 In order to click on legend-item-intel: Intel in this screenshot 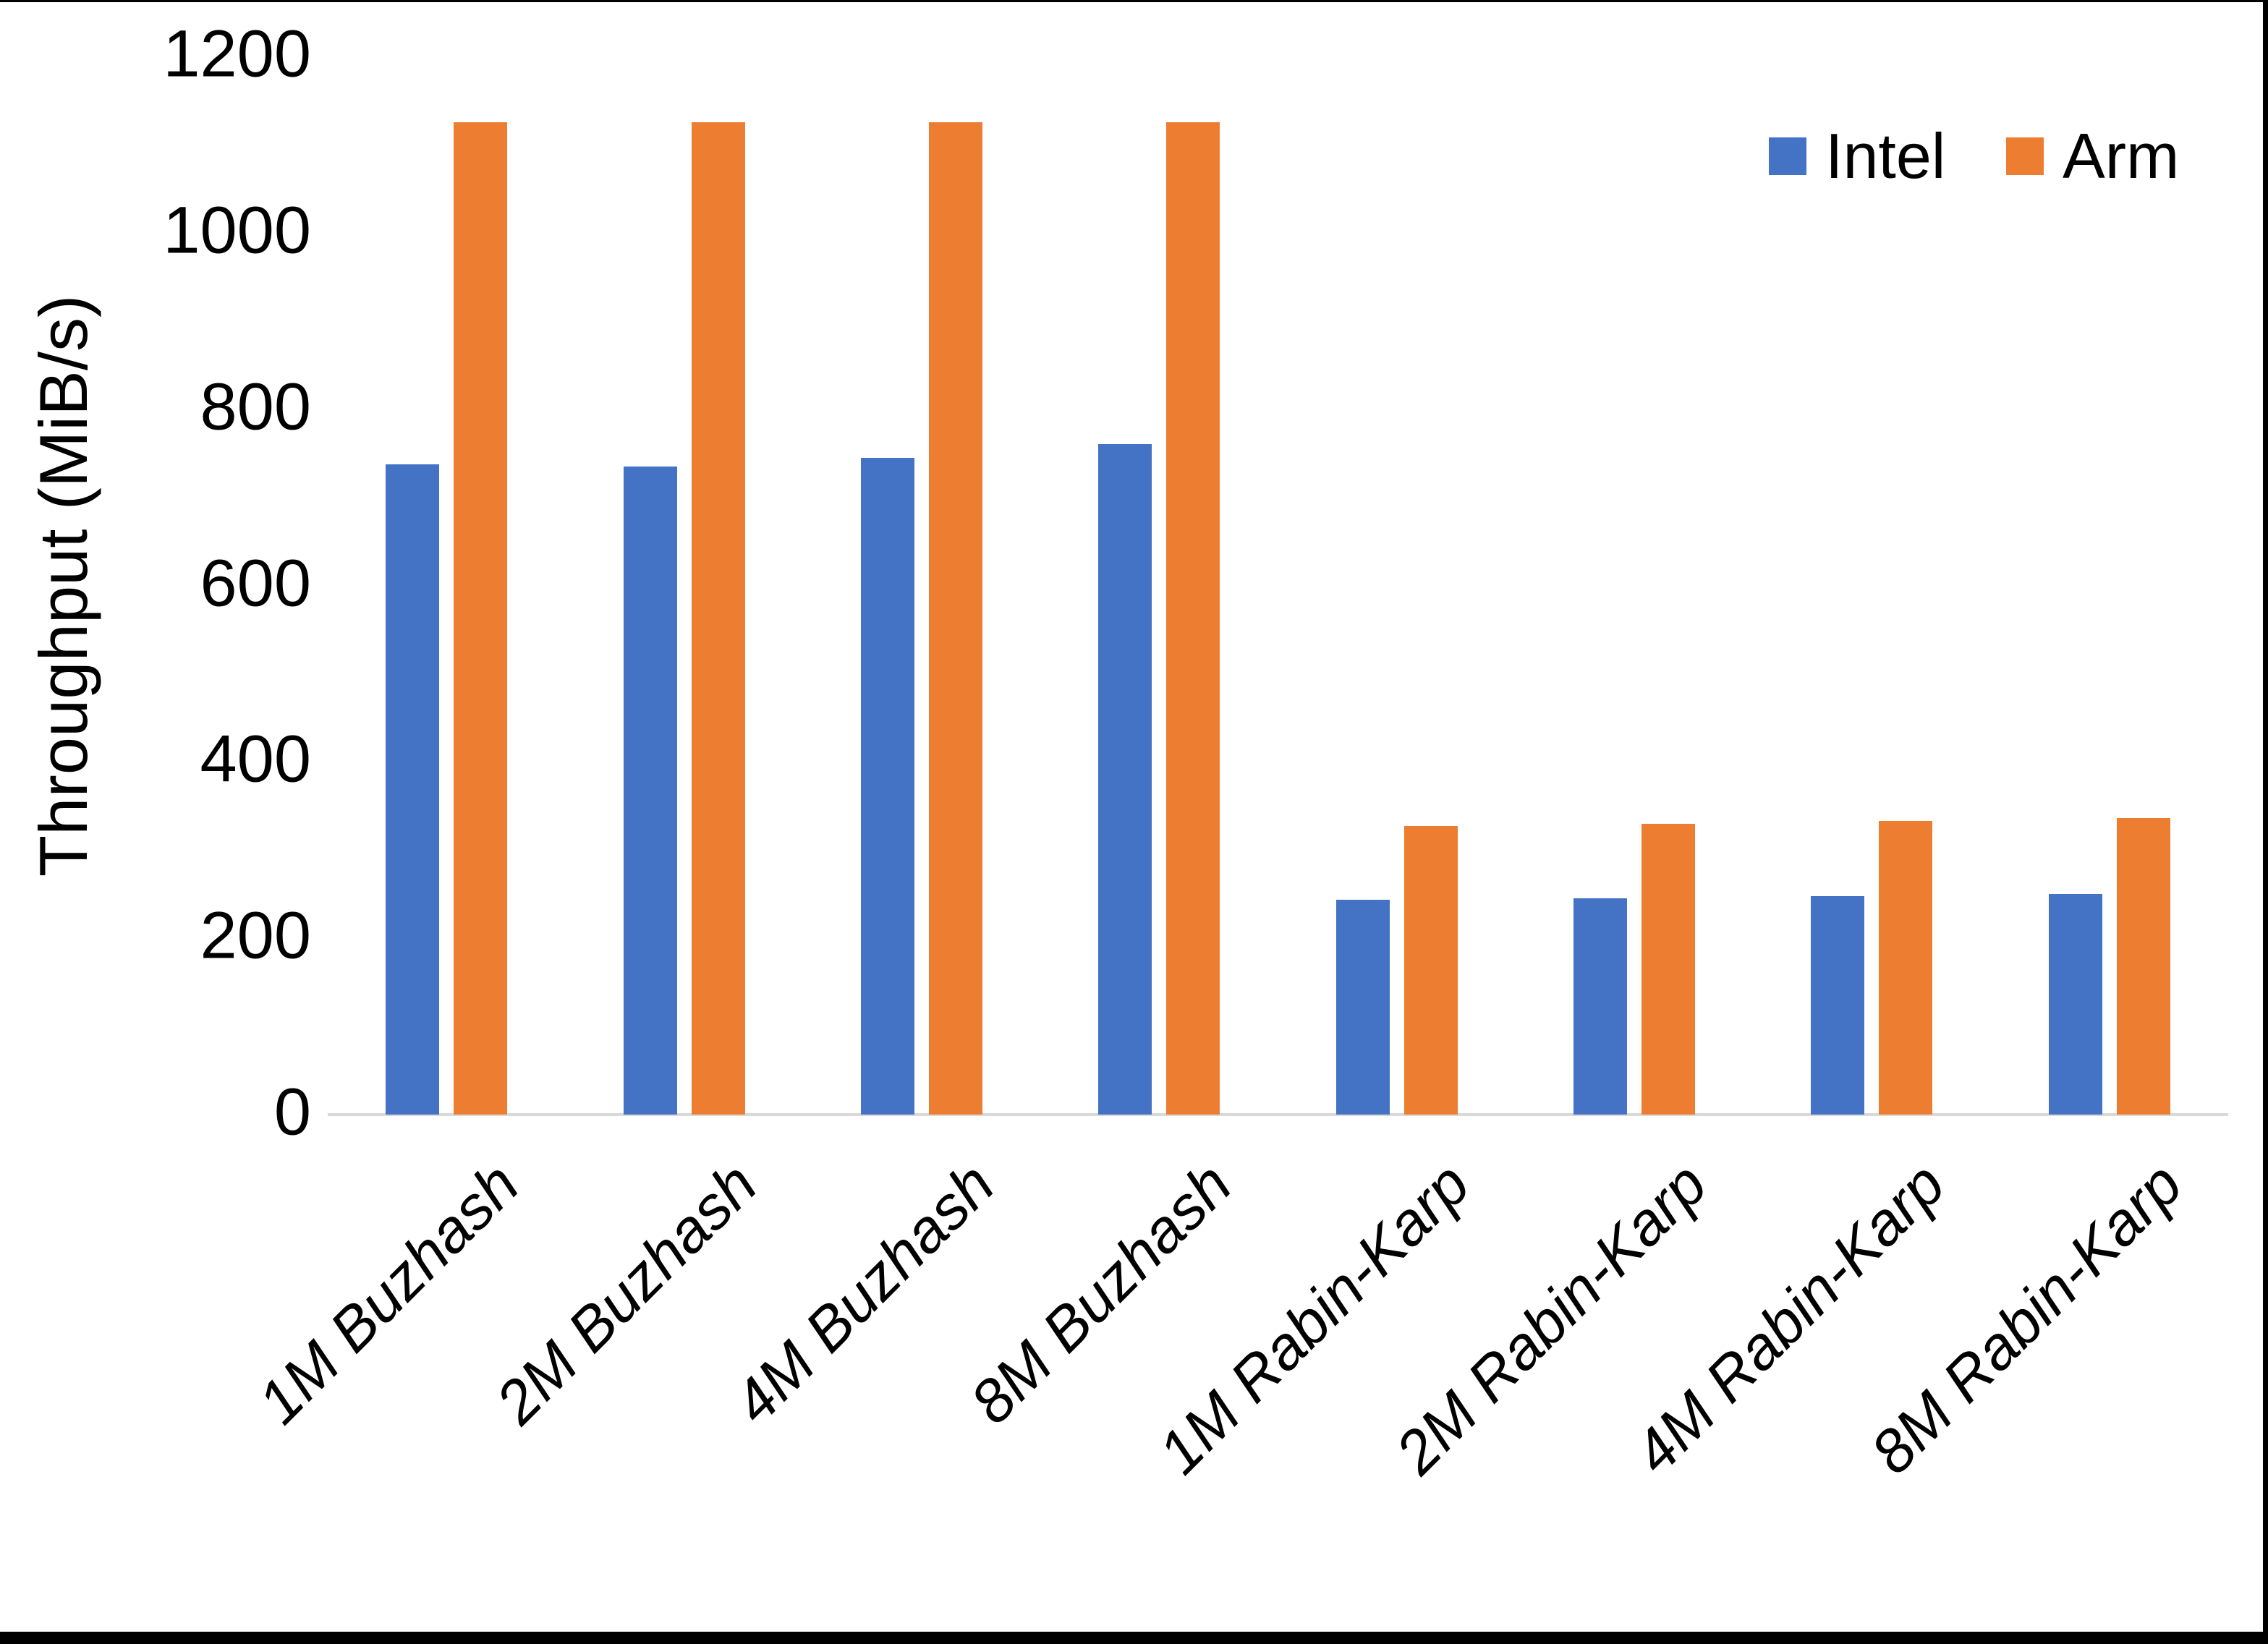, I will do `click(1857, 156)`.